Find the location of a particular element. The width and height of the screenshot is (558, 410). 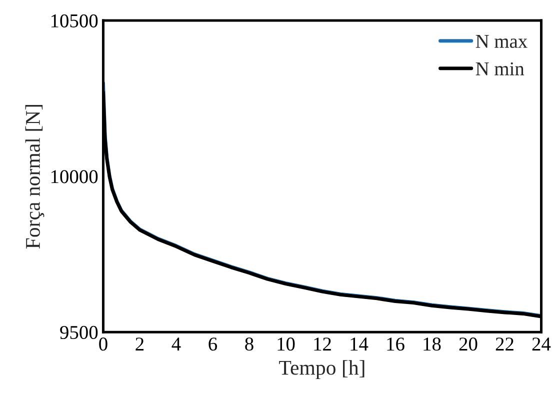

x-tick-label: 8 is located at coordinates (249, 344).